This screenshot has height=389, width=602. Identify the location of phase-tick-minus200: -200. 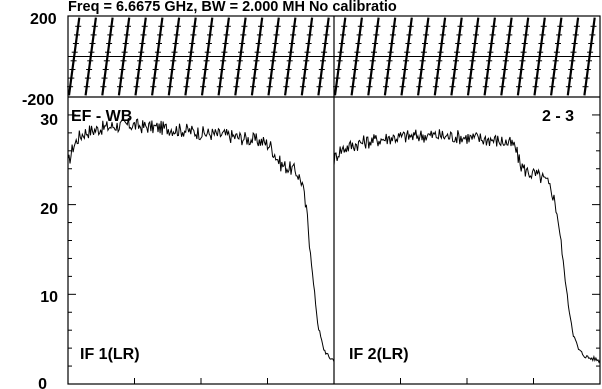
(38, 100).